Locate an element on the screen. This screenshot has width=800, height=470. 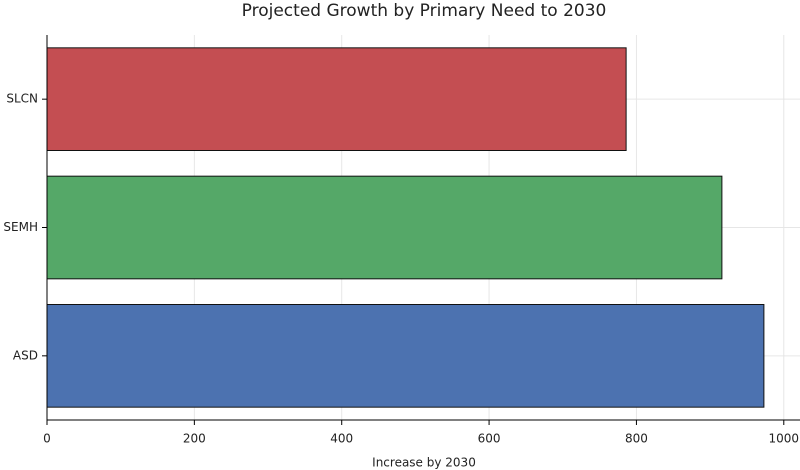
y-tick-label: ASD is located at coordinates (25, 355).